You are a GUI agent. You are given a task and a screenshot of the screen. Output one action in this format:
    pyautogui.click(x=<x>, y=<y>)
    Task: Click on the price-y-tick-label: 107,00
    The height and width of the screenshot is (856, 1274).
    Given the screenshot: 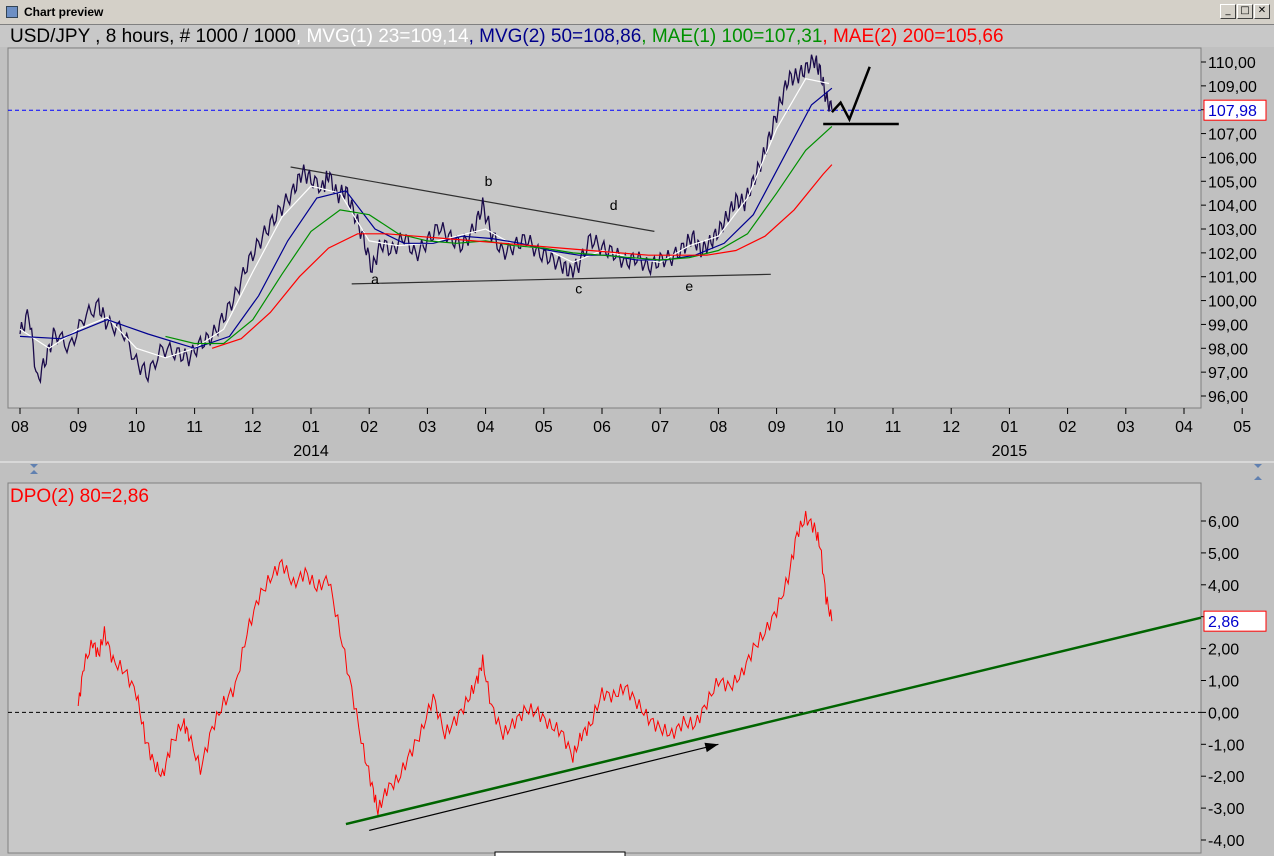 What is the action you would take?
    pyautogui.click(x=1232, y=135)
    